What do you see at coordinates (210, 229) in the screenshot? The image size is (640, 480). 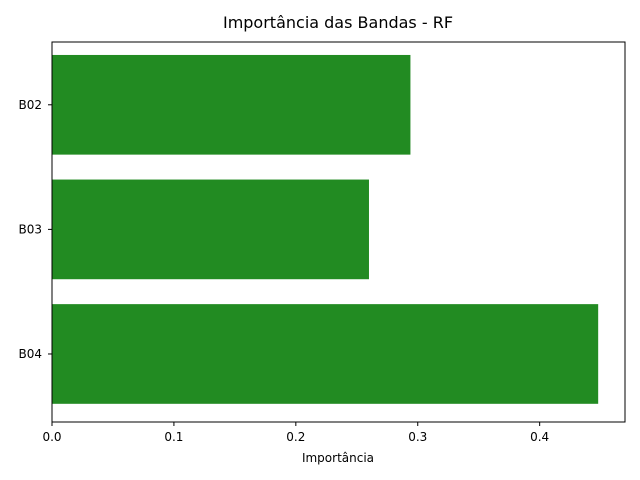 I see `bar-b03` at bounding box center [210, 229].